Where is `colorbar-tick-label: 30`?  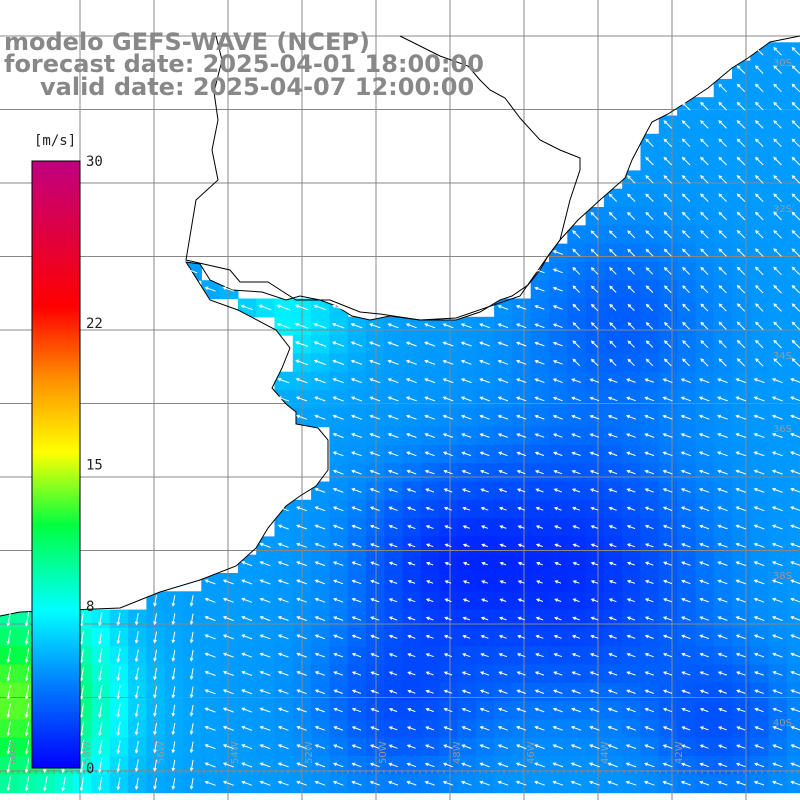
colorbar-tick-label: 30 is located at coordinates (94, 162).